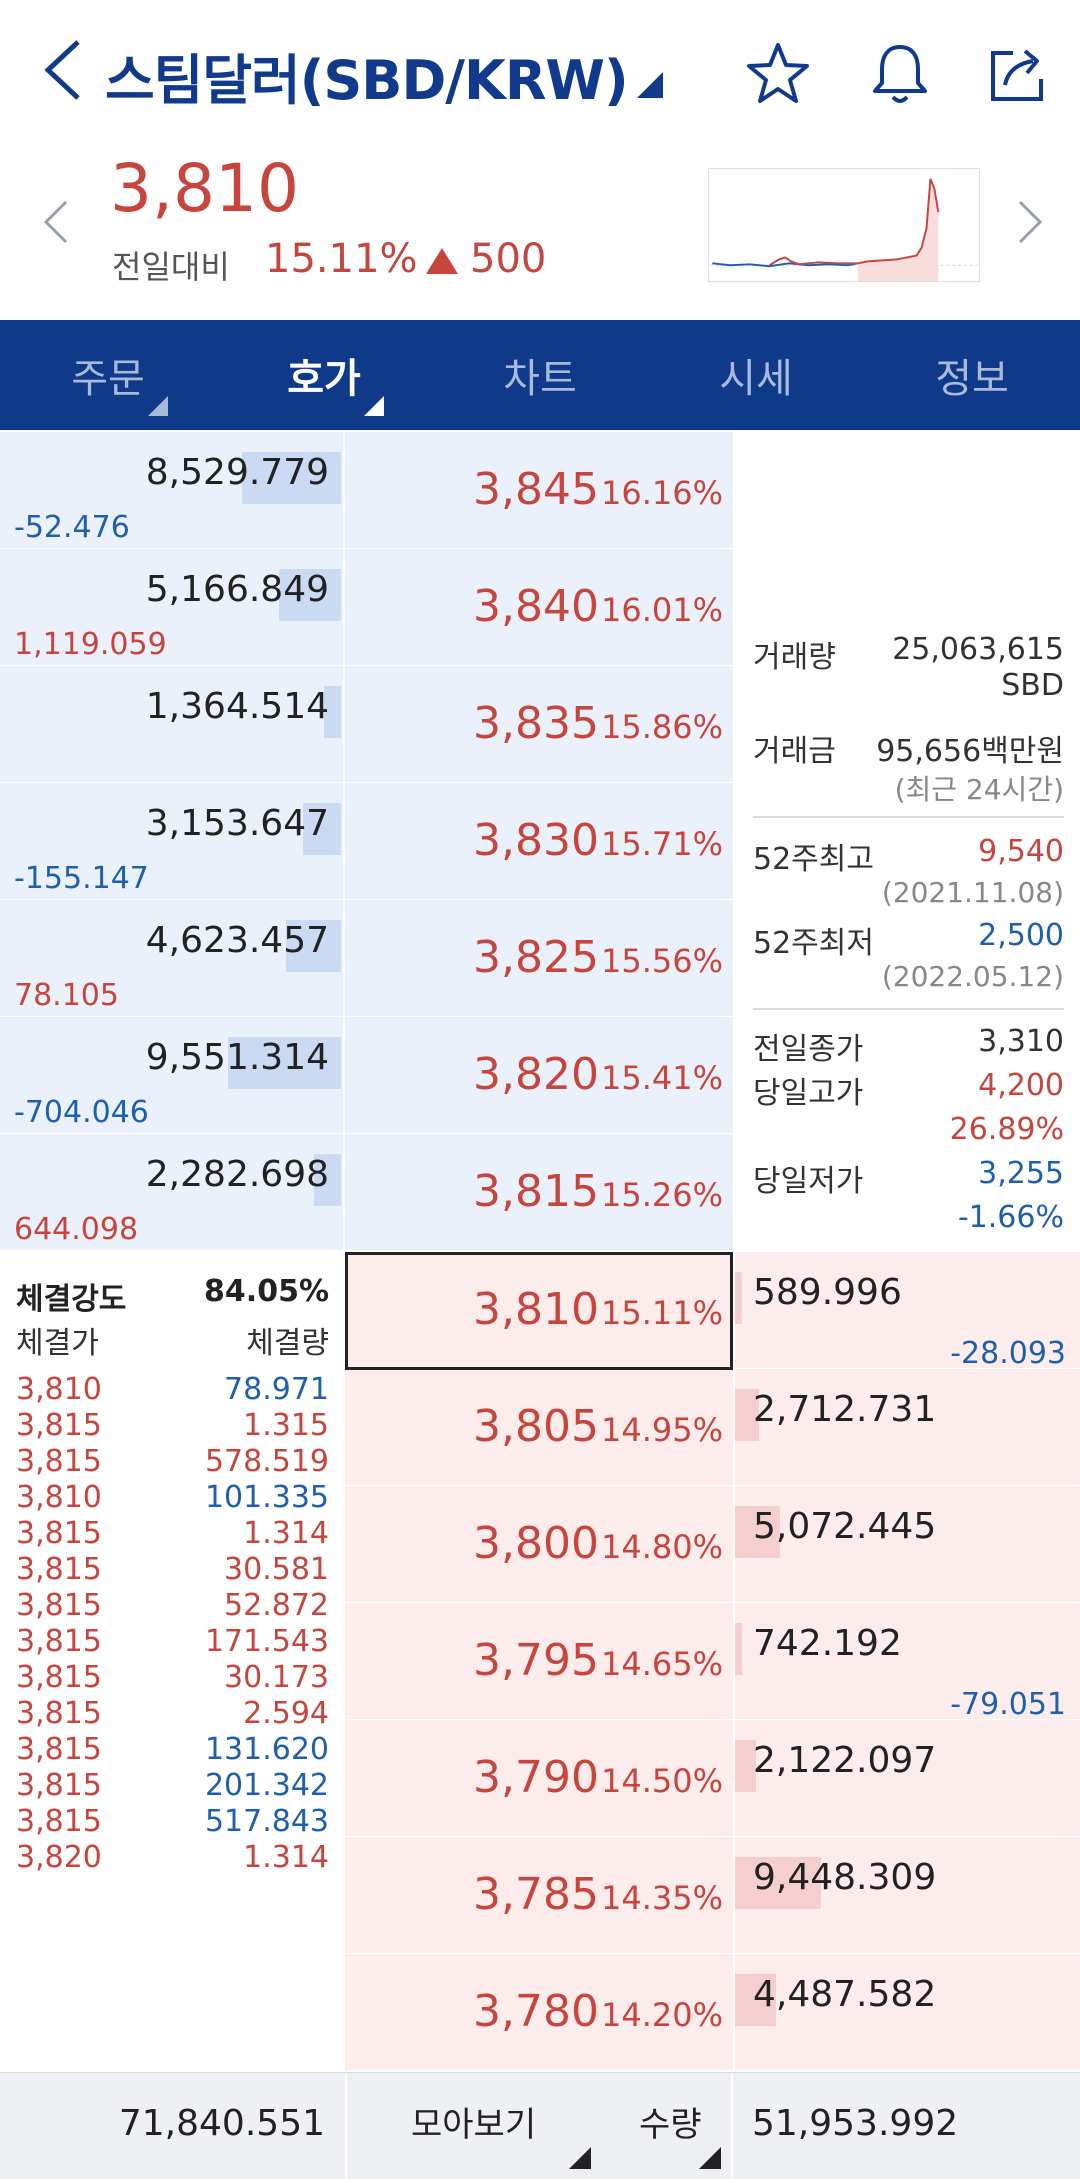 The width and height of the screenshot is (1080, 2179). I want to click on alert-button, so click(900, 74).